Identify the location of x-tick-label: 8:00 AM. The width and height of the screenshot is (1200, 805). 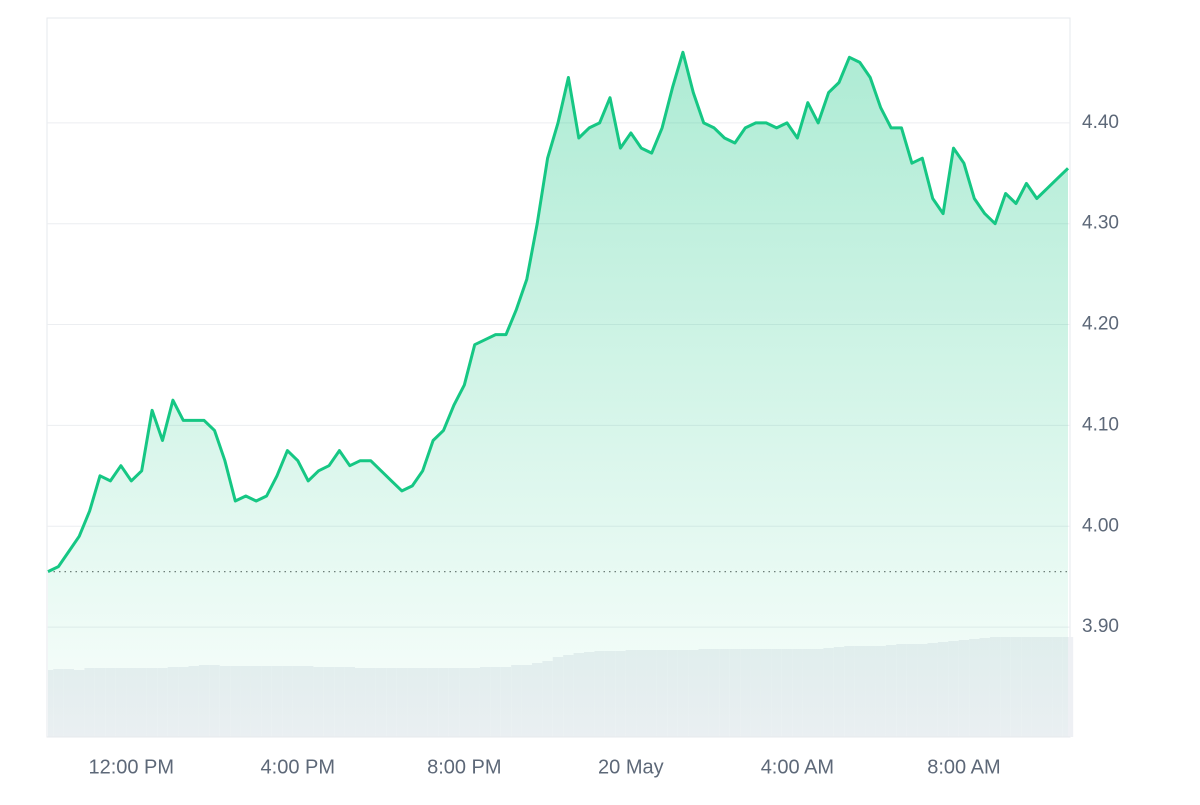
(963, 767).